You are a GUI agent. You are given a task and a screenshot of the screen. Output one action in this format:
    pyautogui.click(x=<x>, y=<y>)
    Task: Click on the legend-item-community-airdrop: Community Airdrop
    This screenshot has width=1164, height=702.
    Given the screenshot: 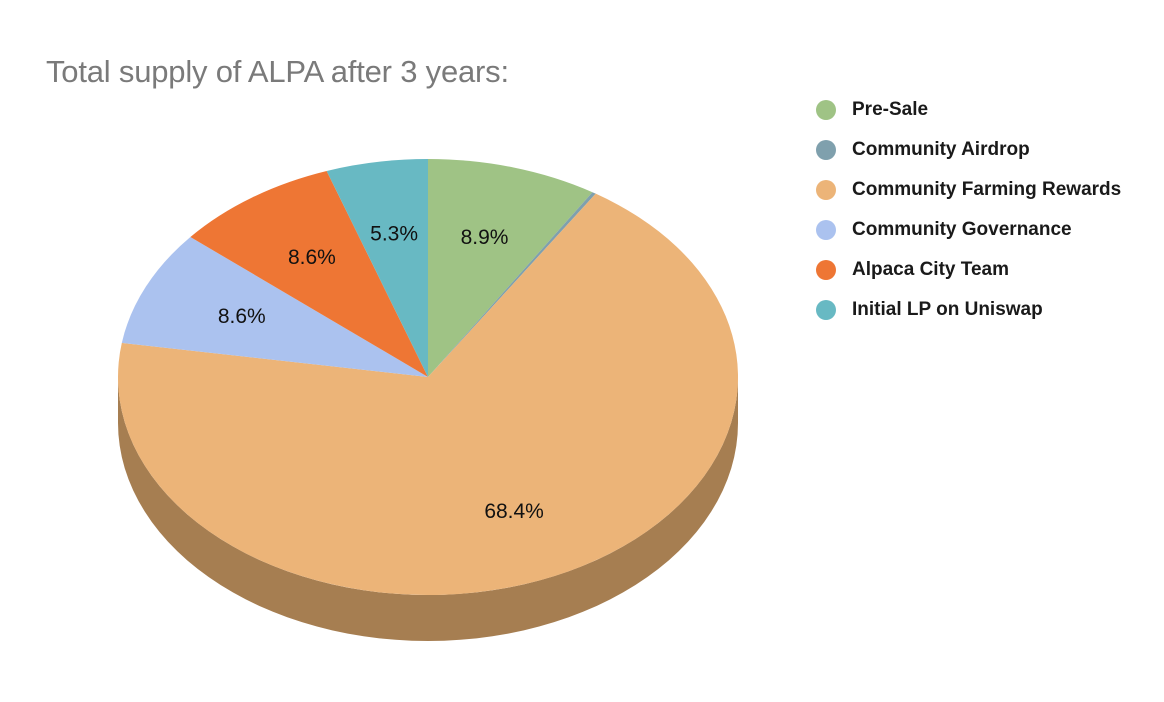 What is the action you would take?
    pyautogui.click(x=968, y=150)
    